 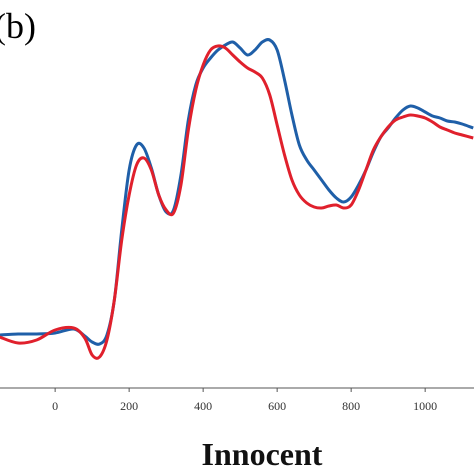 I want to click on x-tick-label: 0, so click(x=55, y=406).